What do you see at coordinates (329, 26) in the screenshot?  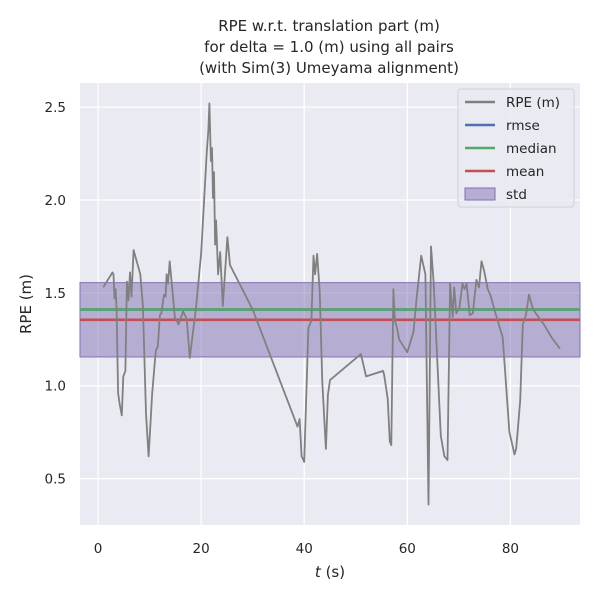 I see `chart-title-line-1: RPE w.r.t. translation part (m)` at bounding box center [329, 26].